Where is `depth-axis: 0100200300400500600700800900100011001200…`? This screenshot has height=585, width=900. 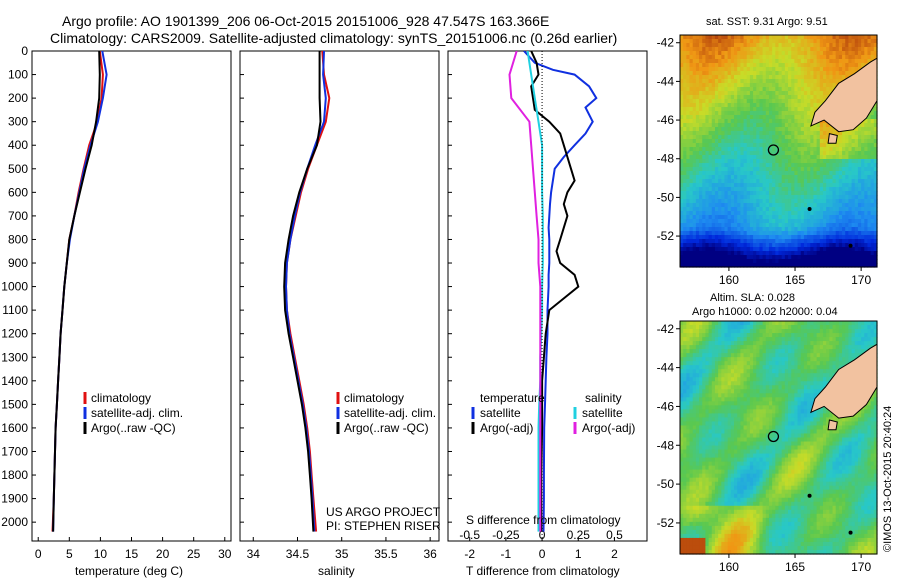
depth-axis: 0100200300400500600700800900100011001200… is located at coordinates (18, 286).